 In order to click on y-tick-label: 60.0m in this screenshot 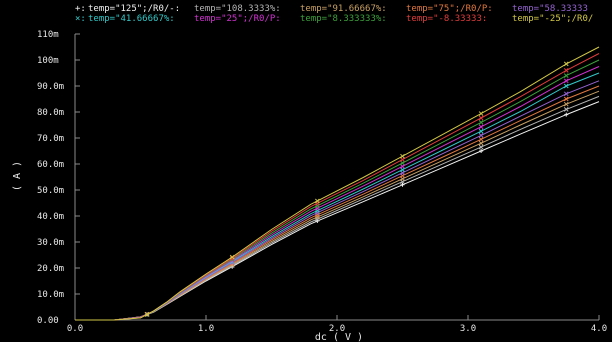, I will do `click(50, 165)`.